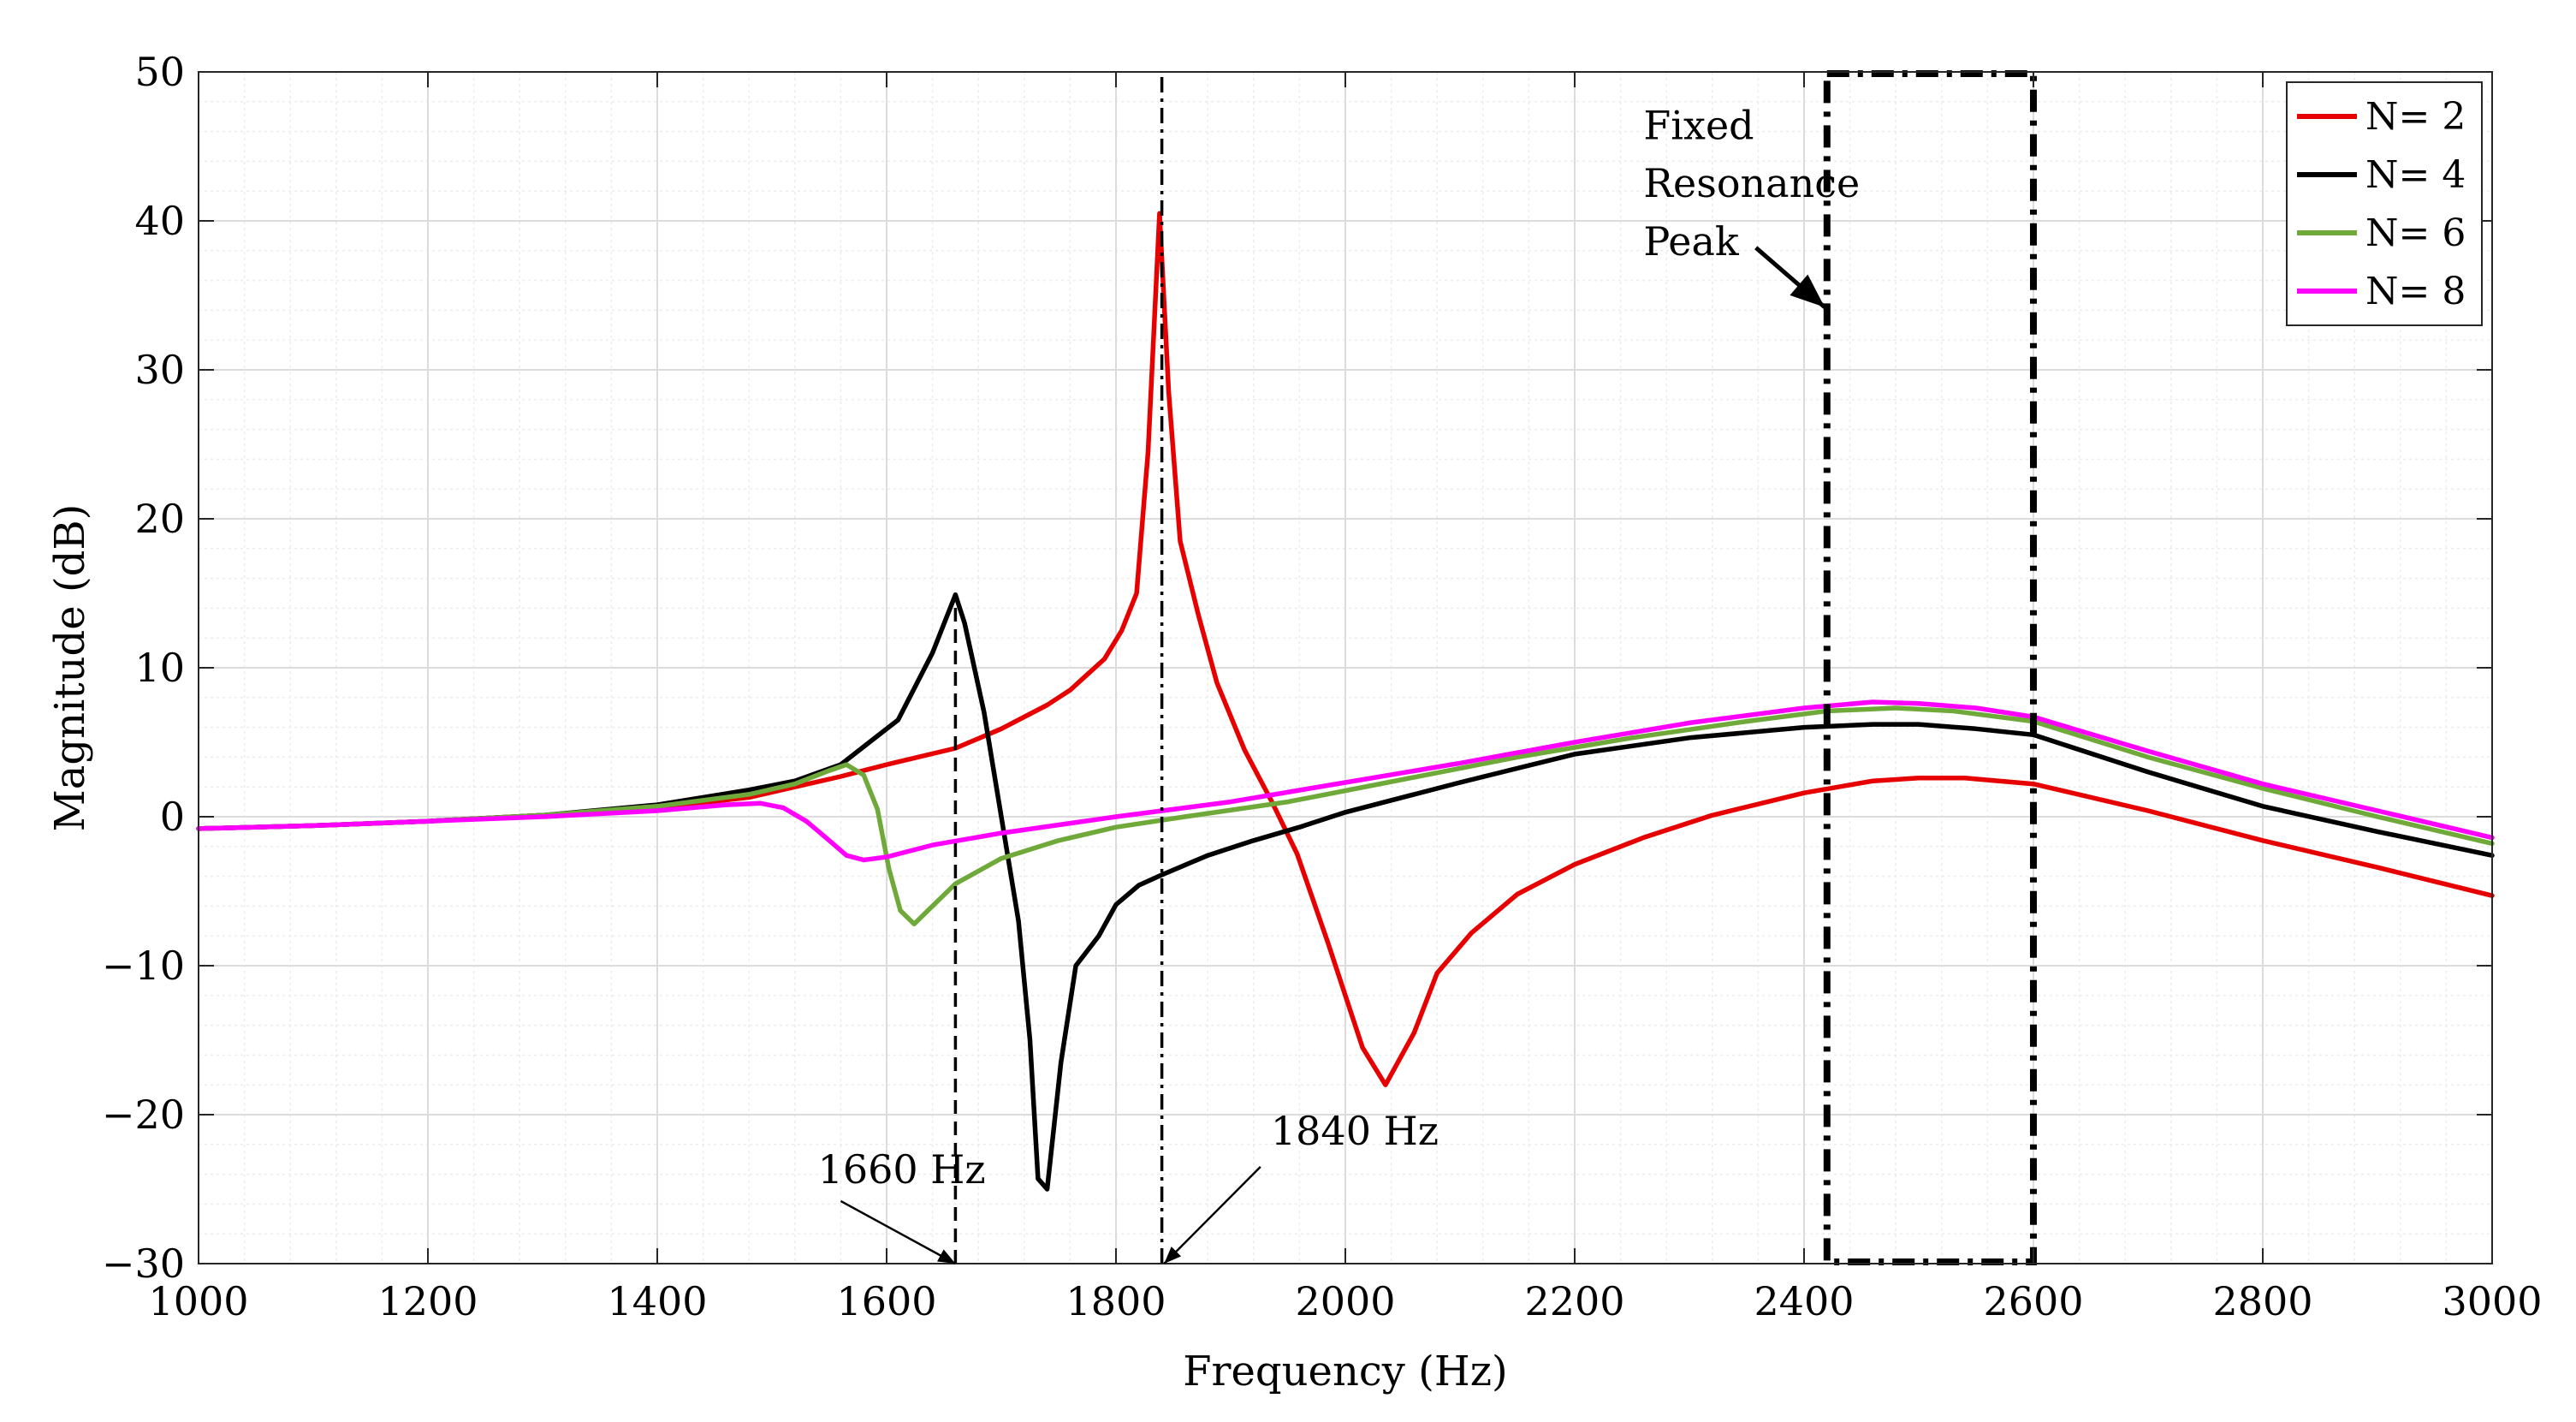  What do you see at coordinates (1345, 1371) in the screenshot?
I see `x-axis-label: Frequency (Hz)` at bounding box center [1345, 1371].